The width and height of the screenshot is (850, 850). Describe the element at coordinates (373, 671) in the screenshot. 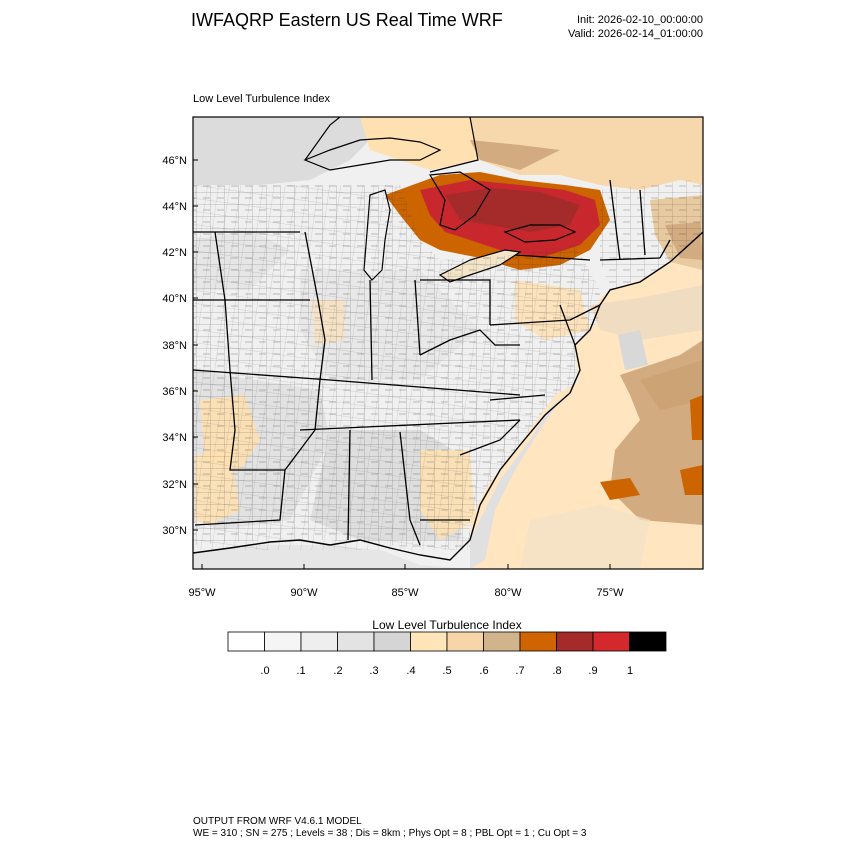

I see `colorbar-label: .3` at that location.